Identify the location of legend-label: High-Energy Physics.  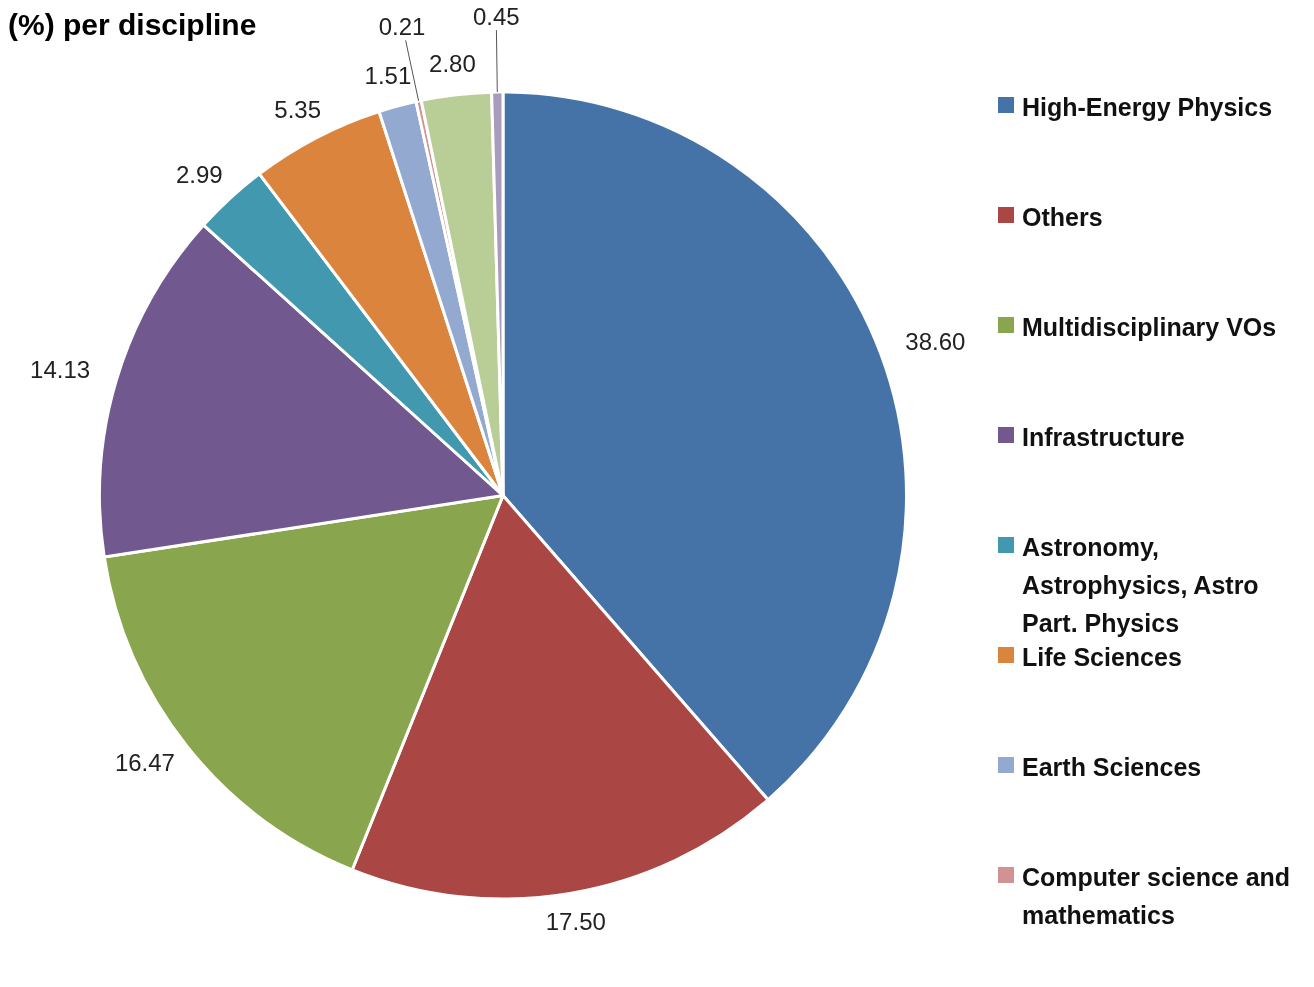
(1147, 107).